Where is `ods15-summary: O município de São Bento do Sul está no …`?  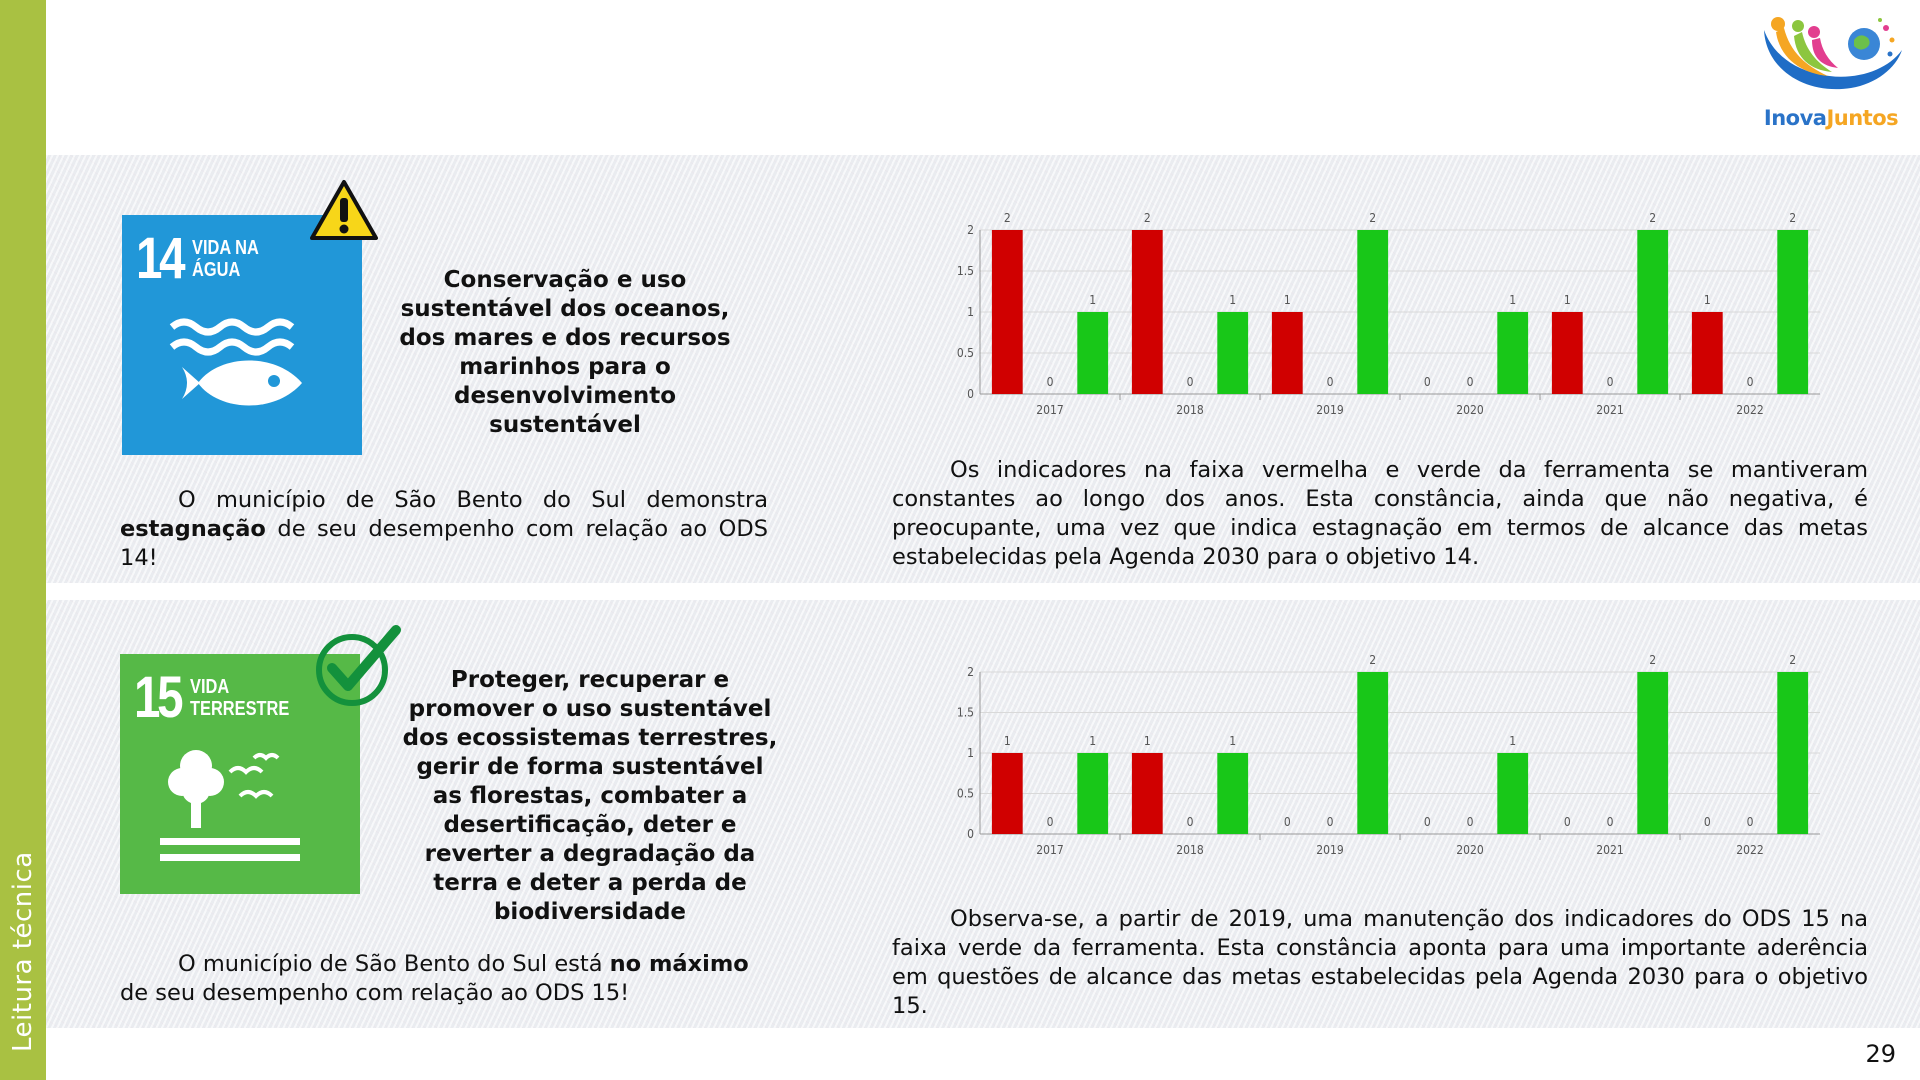 ods15-summary: O município de São Bento do Sul está no … is located at coordinates (434, 978).